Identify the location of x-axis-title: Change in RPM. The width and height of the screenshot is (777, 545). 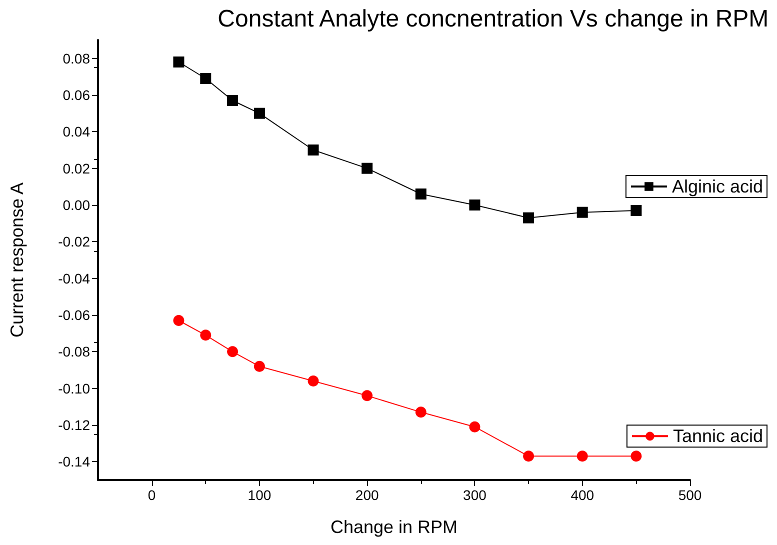
(394, 527).